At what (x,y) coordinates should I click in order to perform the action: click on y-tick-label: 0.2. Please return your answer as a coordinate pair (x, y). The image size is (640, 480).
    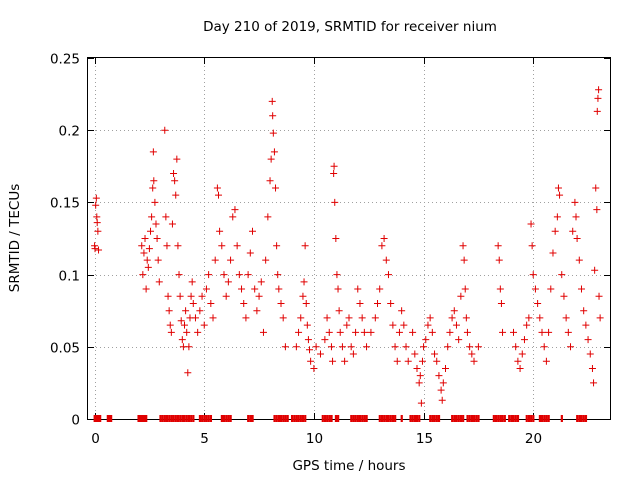
    Looking at the image, I should click on (69, 132).